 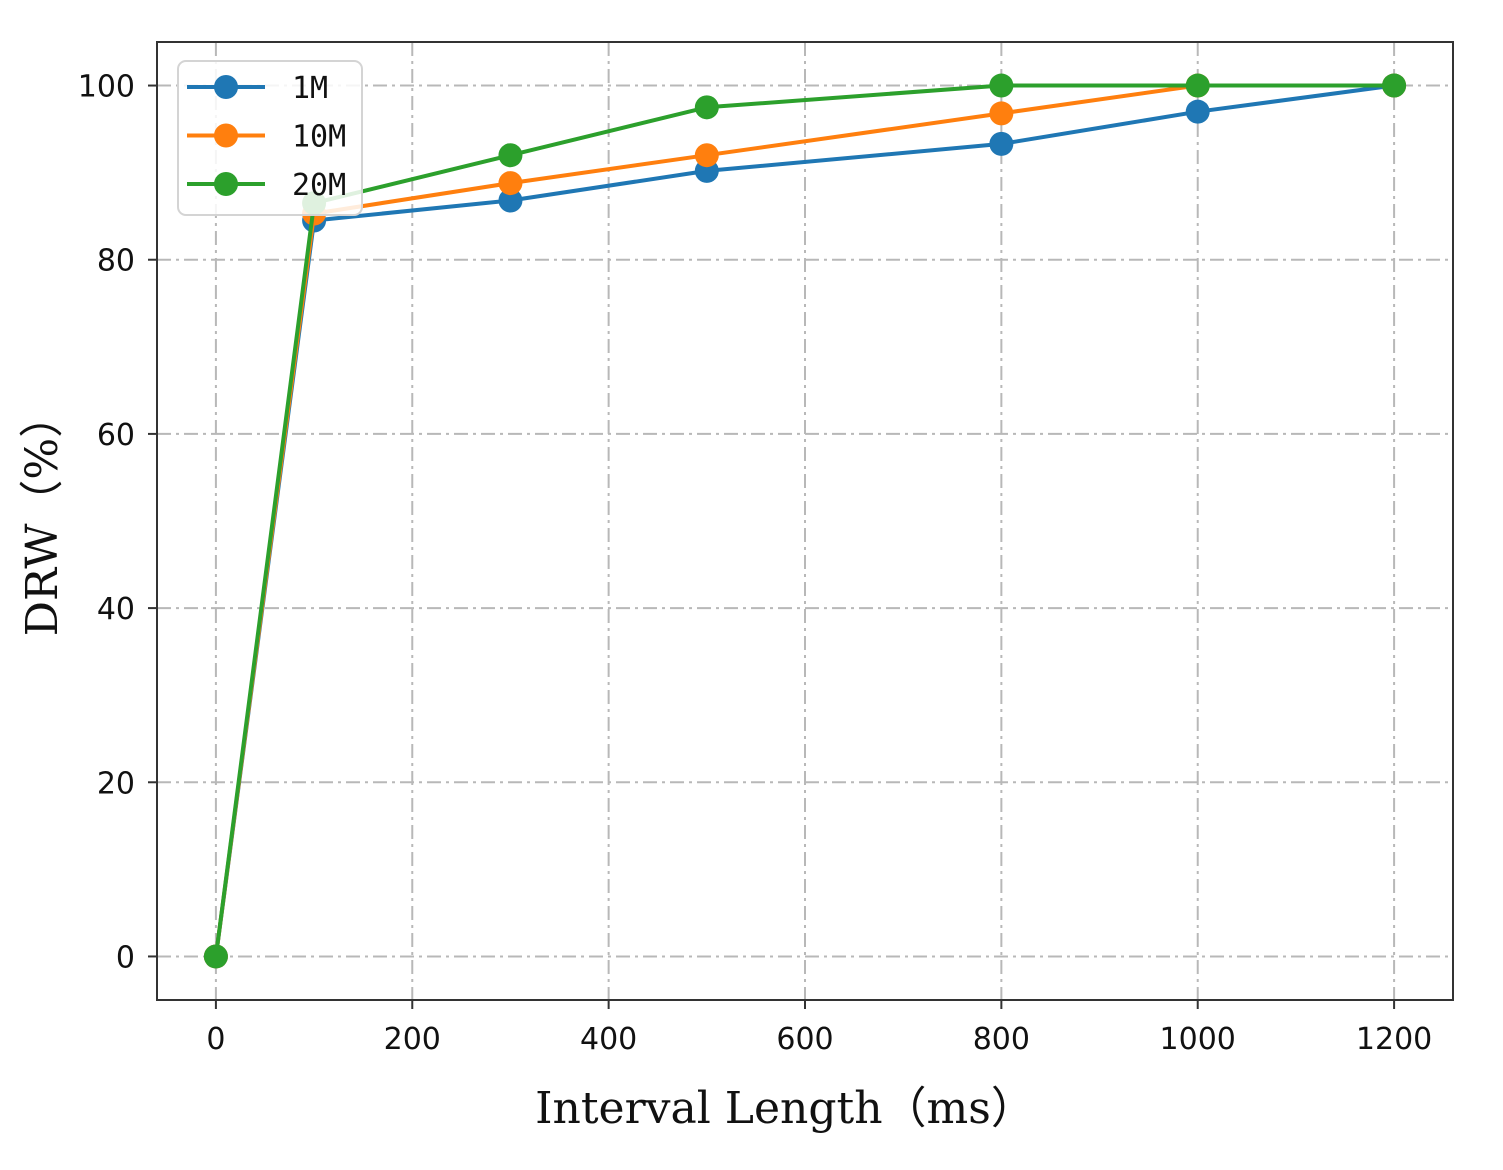 What do you see at coordinates (1394, 1039) in the screenshot?
I see `x-tick-label: 1200` at bounding box center [1394, 1039].